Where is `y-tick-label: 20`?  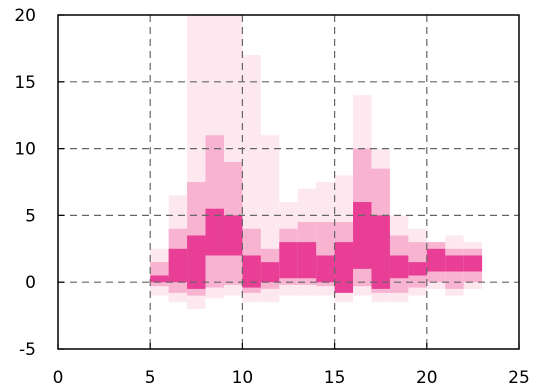
y-tick-label: 20 is located at coordinates (25, 16).